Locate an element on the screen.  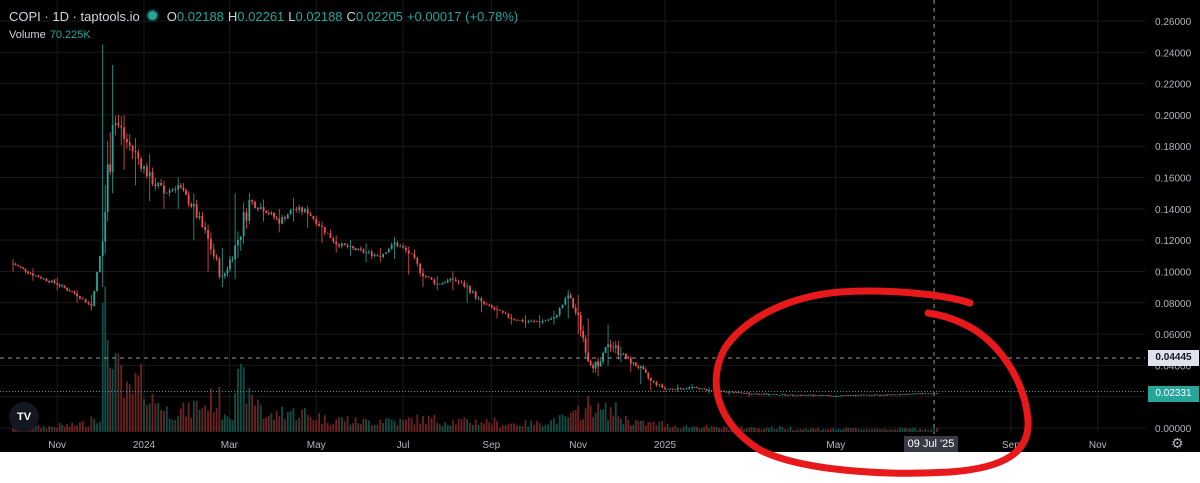
gear-icon: ⚙ is located at coordinates (1177, 444).